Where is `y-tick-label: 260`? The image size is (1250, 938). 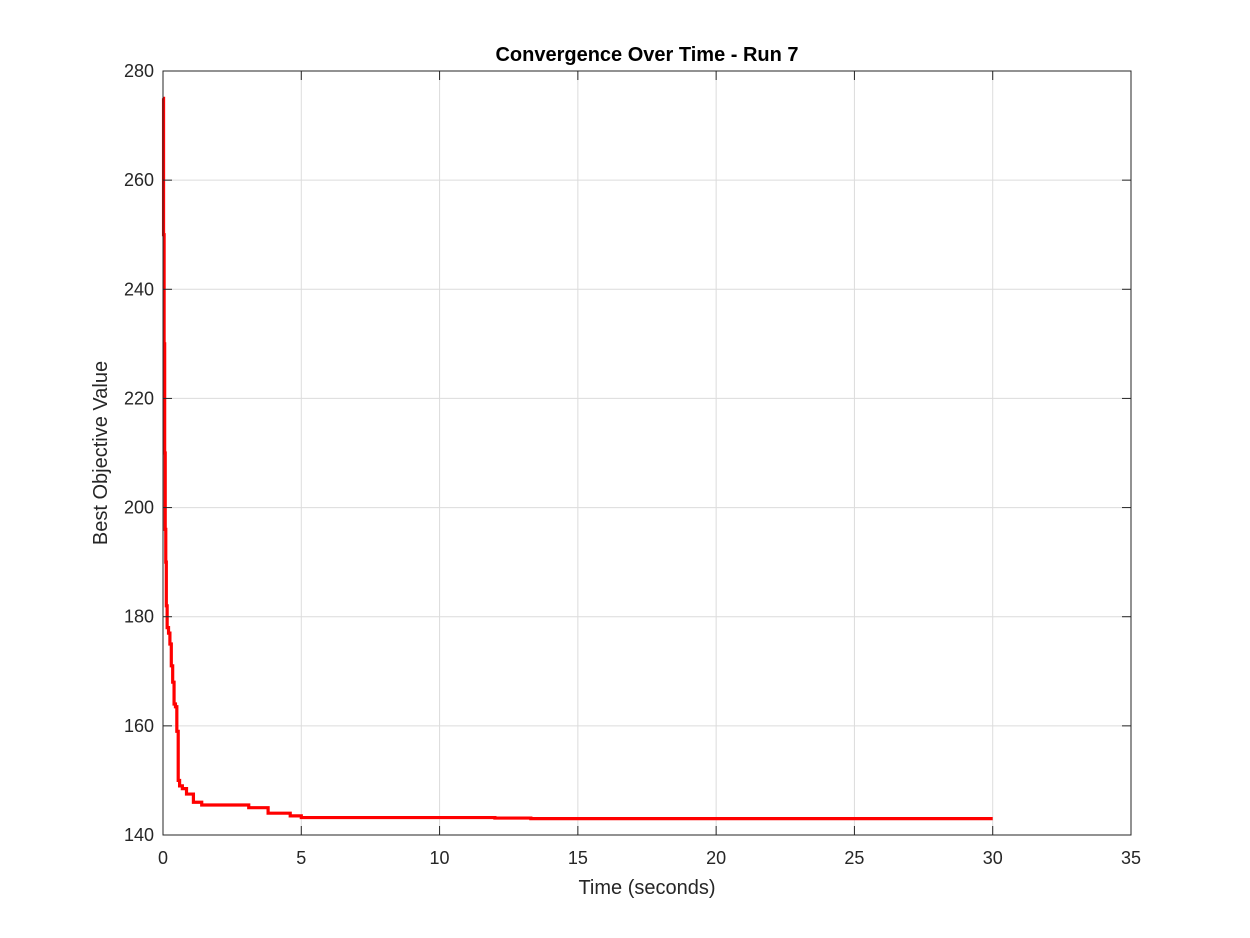 y-tick-label: 260 is located at coordinates (139, 180).